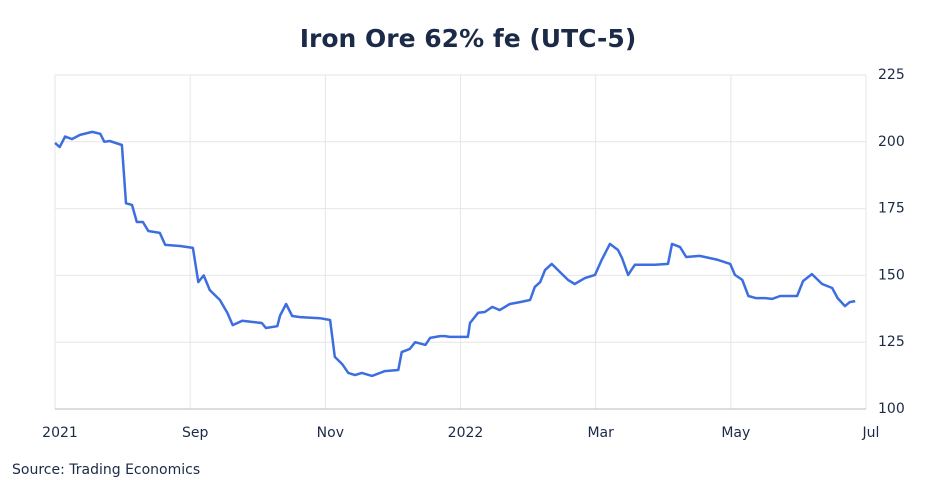 The width and height of the screenshot is (936, 490). I want to click on y-tick-label: 125, so click(891, 342).